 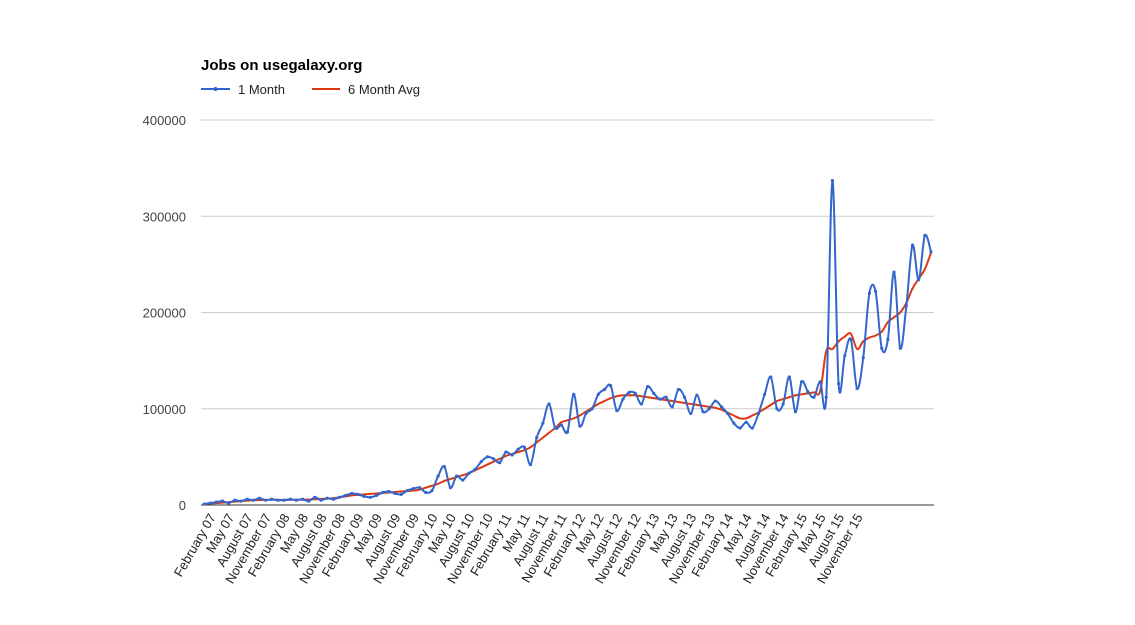 What do you see at coordinates (243, 89) in the screenshot?
I see `legend-item-1-month: 1 Month` at bounding box center [243, 89].